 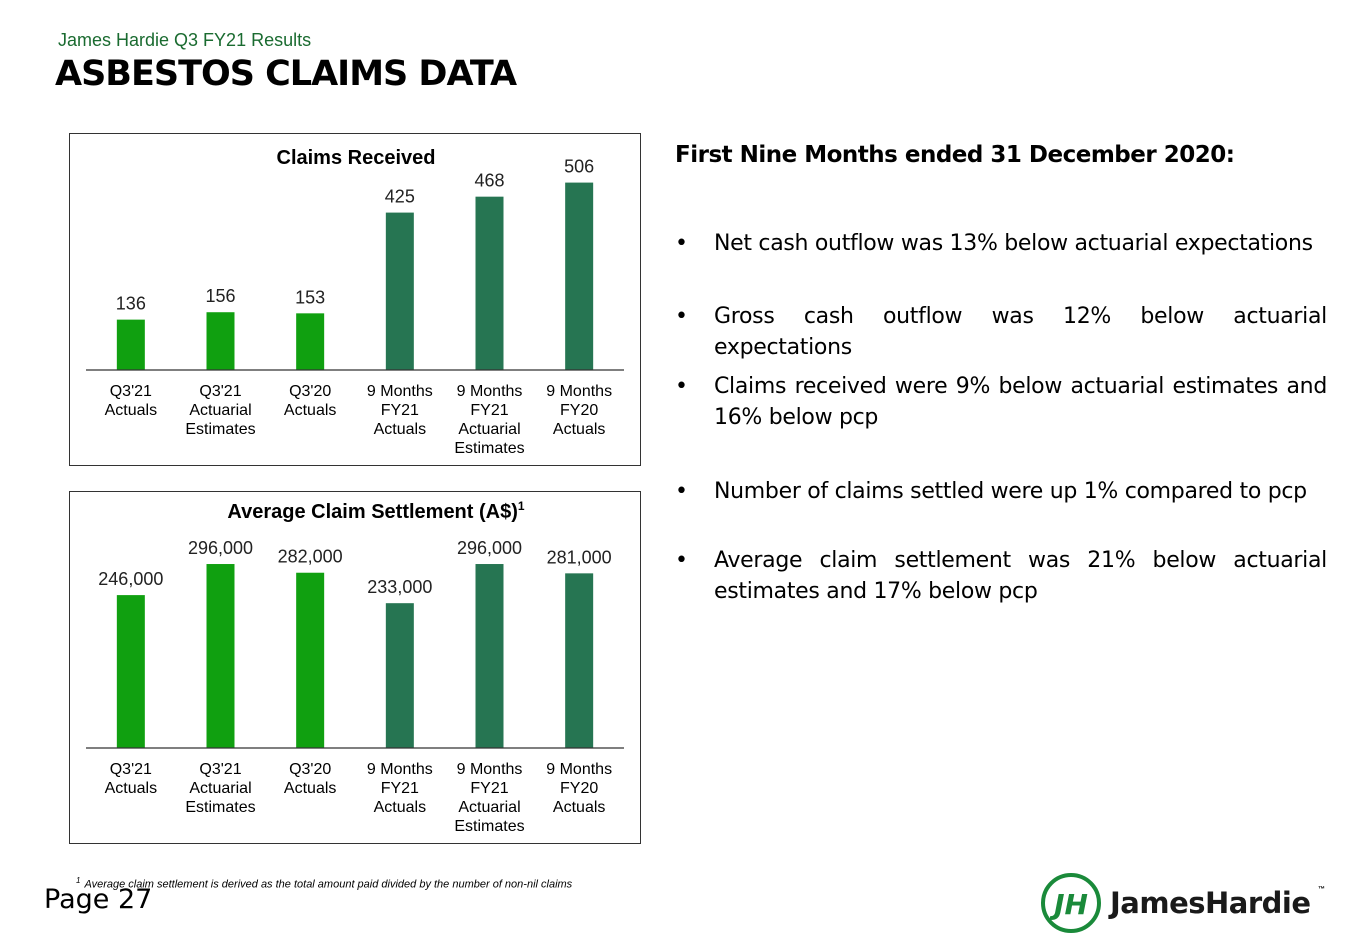 What do you see at coordinates (579, 167) in the screenshot?
I see `data-label: 506` at bounding box center [579, 167].